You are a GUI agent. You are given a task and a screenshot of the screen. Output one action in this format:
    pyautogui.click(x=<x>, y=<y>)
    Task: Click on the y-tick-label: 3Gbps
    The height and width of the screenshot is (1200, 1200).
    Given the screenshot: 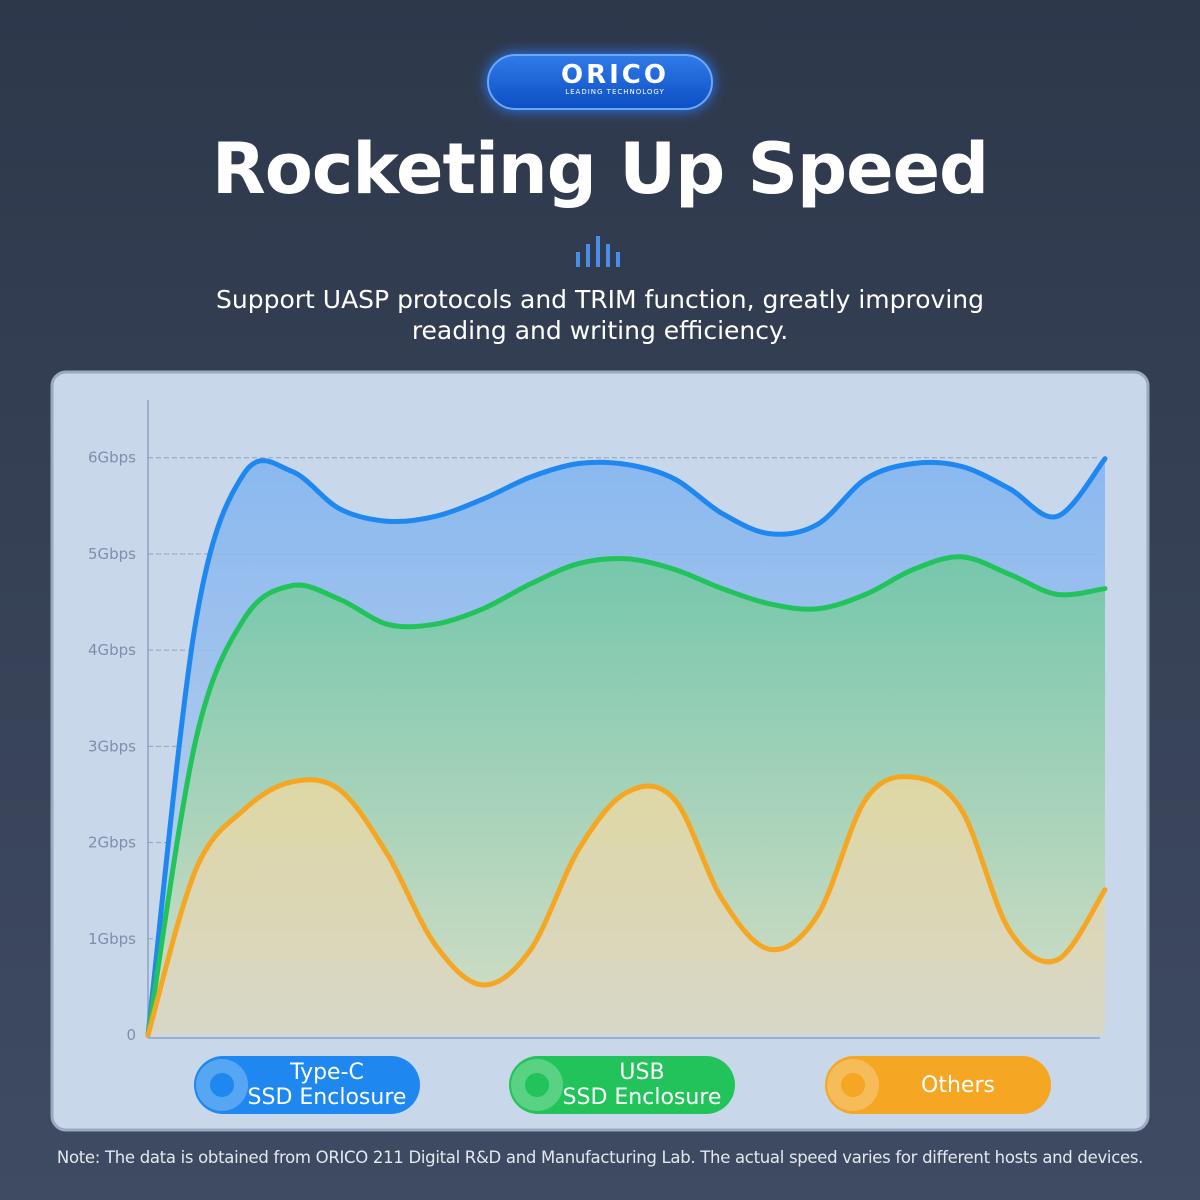 What is the action you would take?
    pyautogui.click(x=112, y=746)
    